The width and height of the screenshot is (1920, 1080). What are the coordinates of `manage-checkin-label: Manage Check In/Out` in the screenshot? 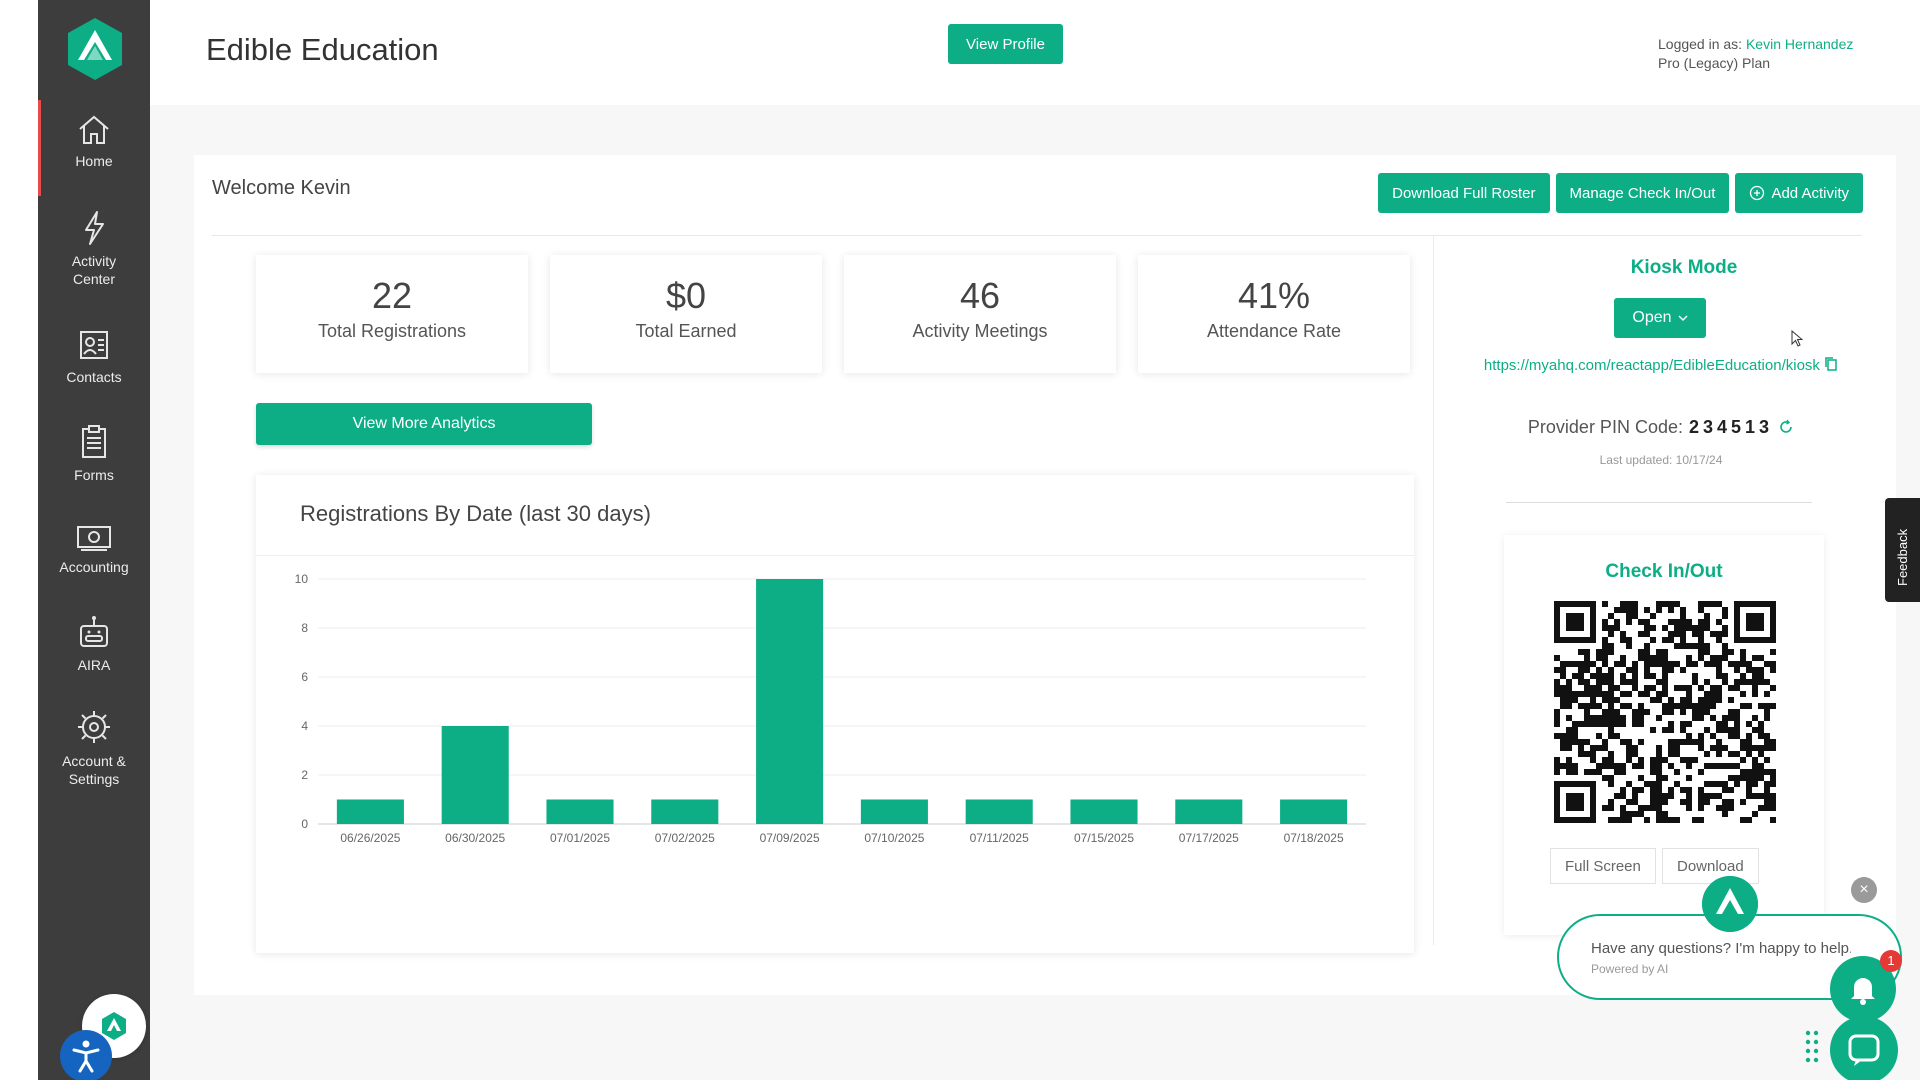 It's located at (1642, 193).